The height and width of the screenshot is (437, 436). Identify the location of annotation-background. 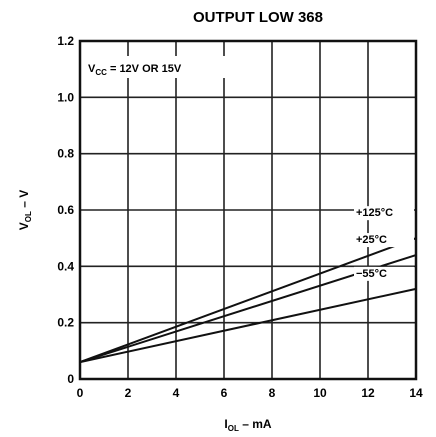
(157, 67).